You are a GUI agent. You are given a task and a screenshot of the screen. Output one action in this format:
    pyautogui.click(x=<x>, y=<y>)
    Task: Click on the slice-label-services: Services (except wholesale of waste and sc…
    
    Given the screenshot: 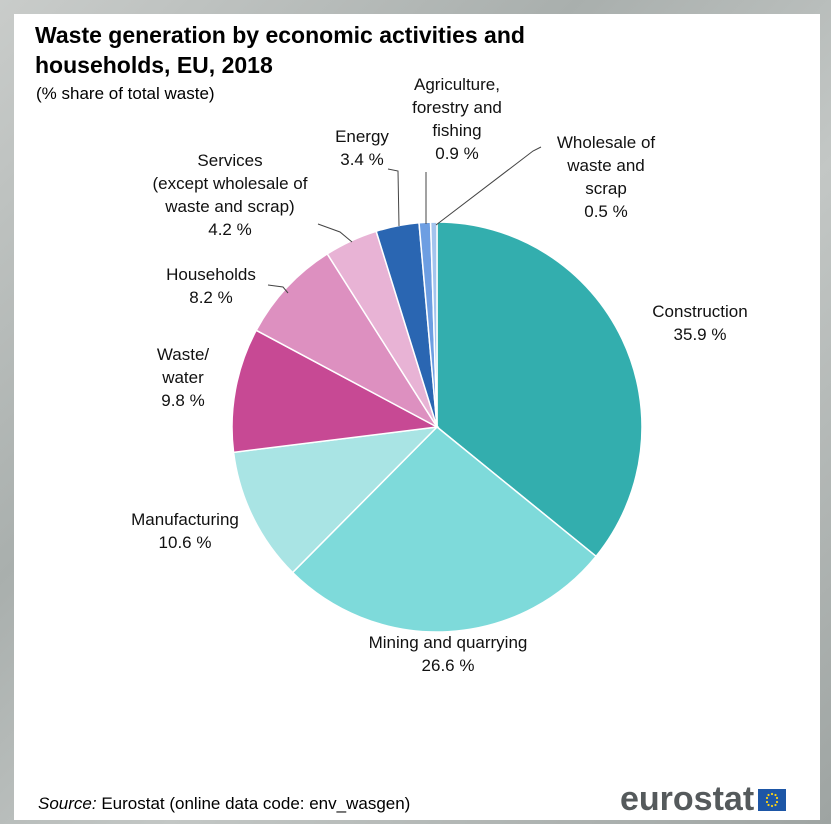 What is the action you would take?
    pyautogui.click(x=230, y=195)
    